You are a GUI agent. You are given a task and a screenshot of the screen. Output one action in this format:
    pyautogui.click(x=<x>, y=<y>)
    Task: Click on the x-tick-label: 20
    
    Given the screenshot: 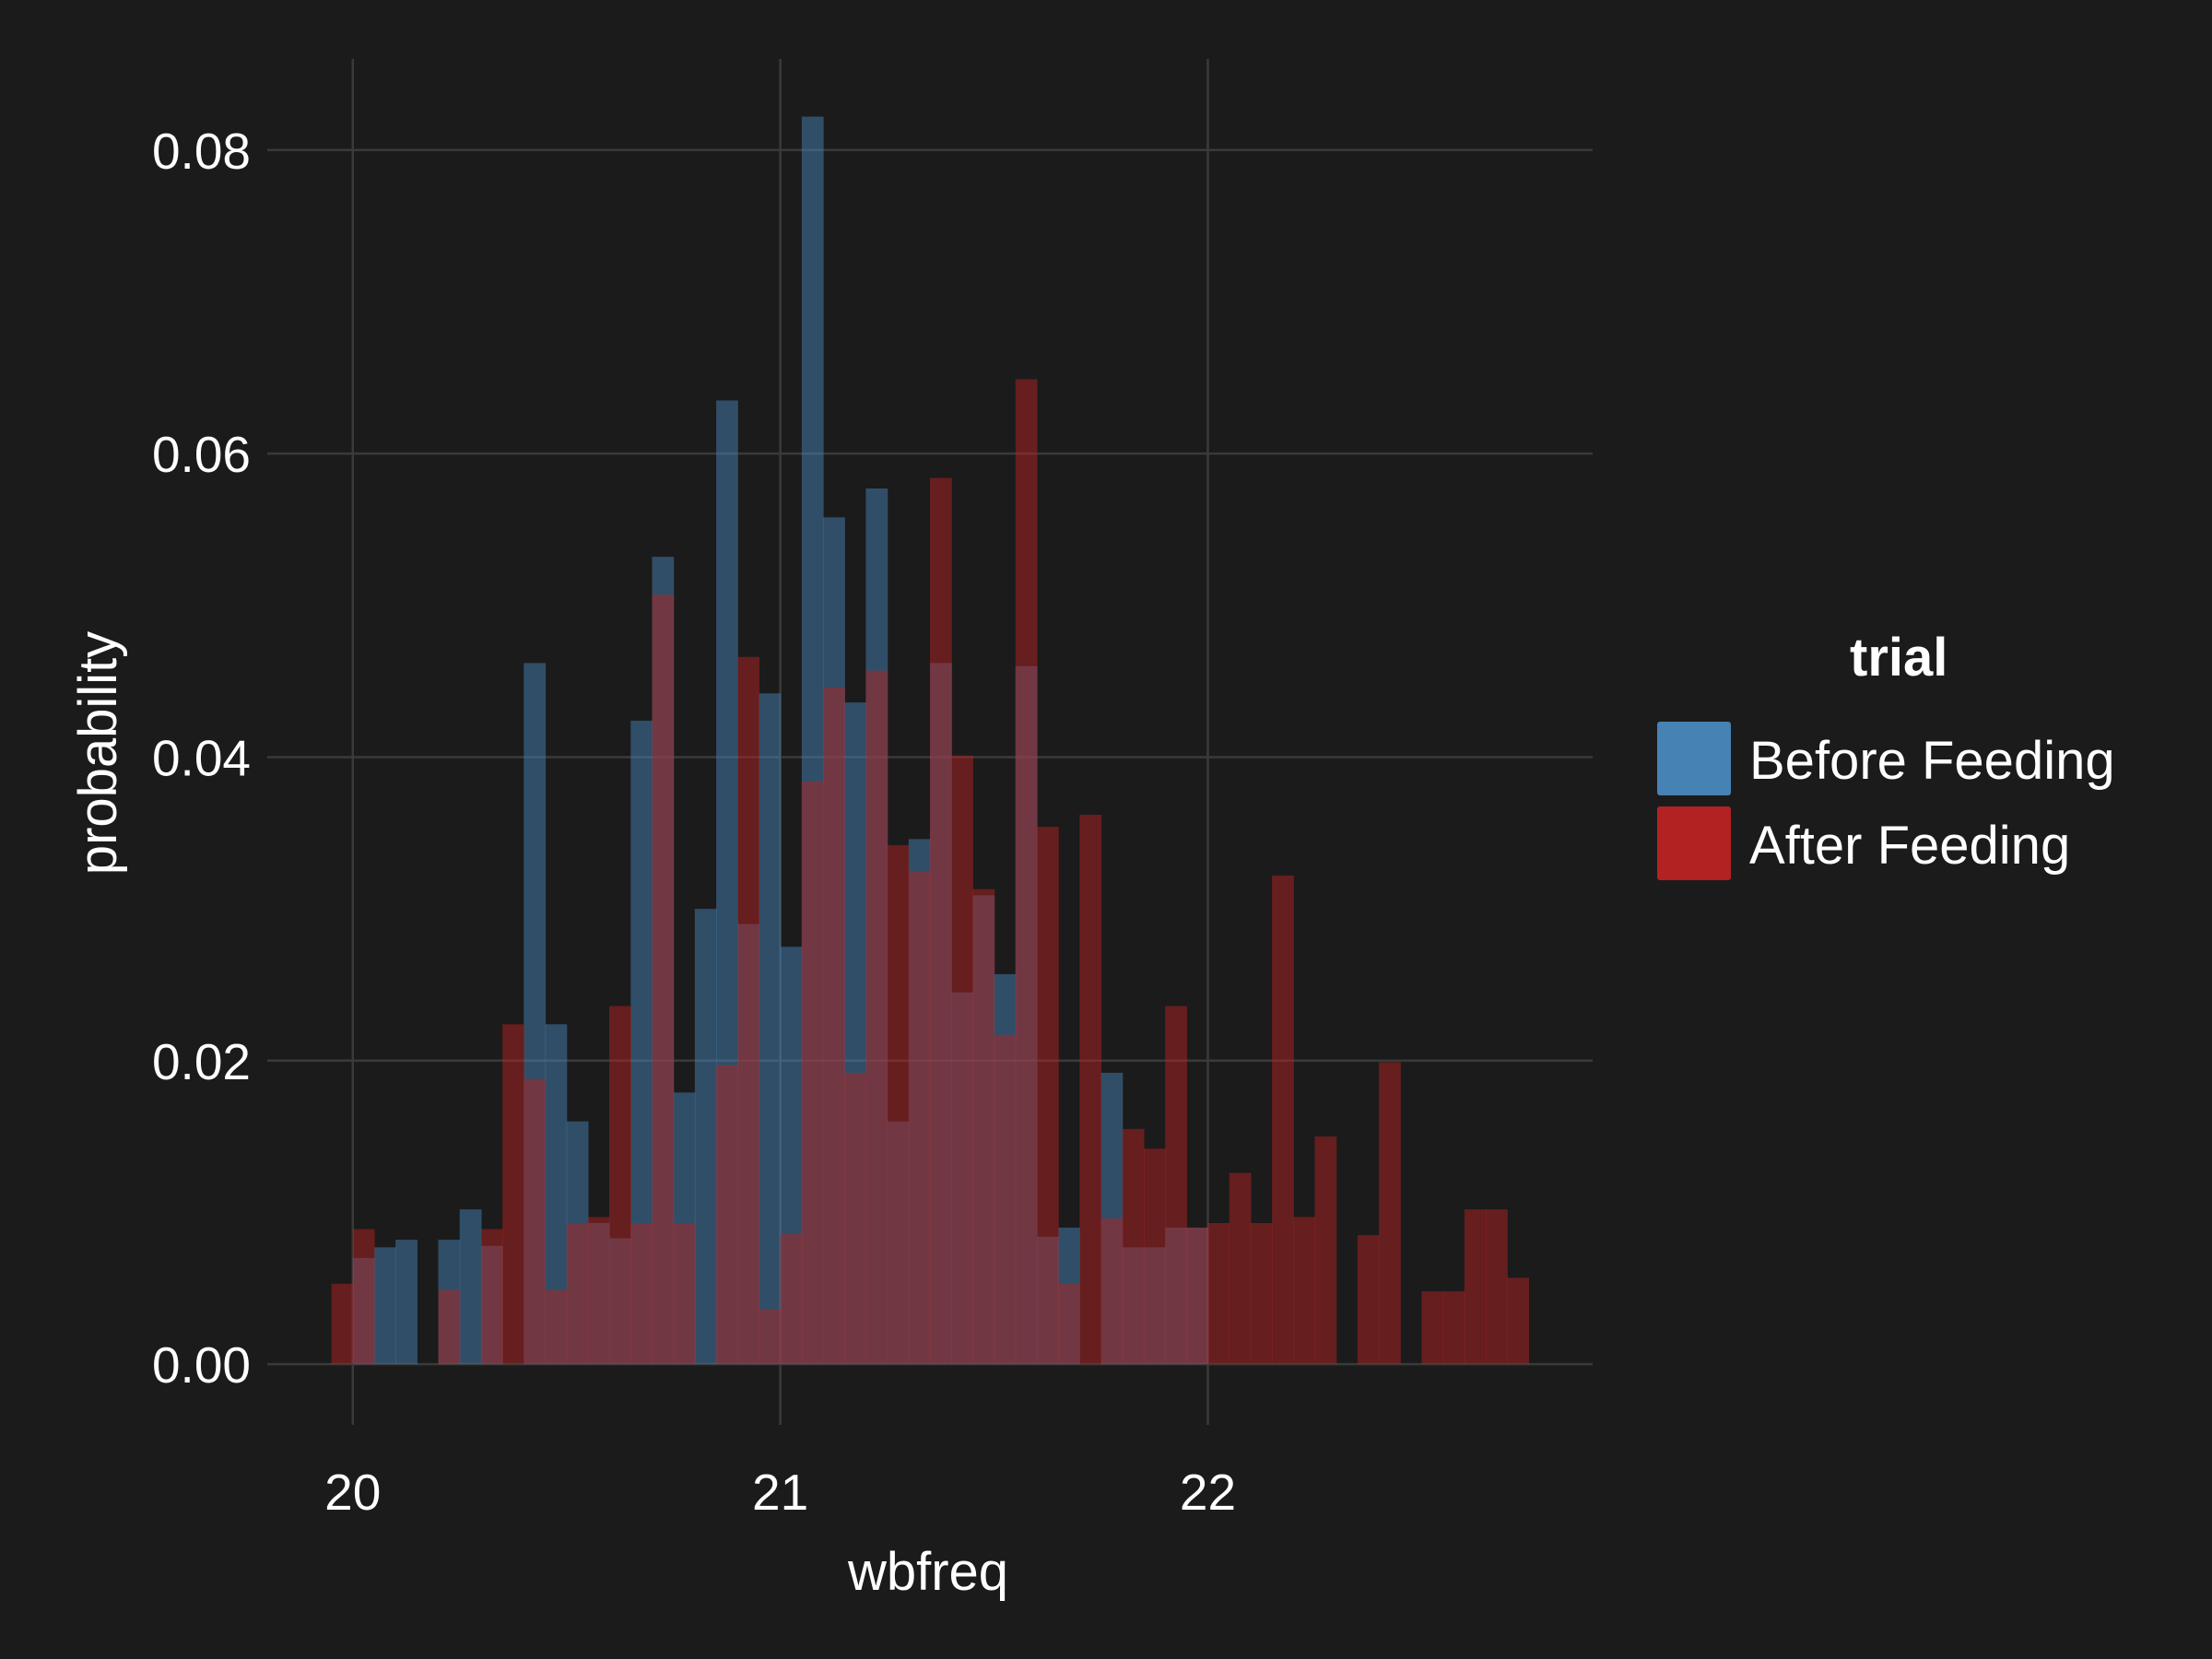 What is the action you would take?
    pyautogui.click(x=352, y=1492)
    